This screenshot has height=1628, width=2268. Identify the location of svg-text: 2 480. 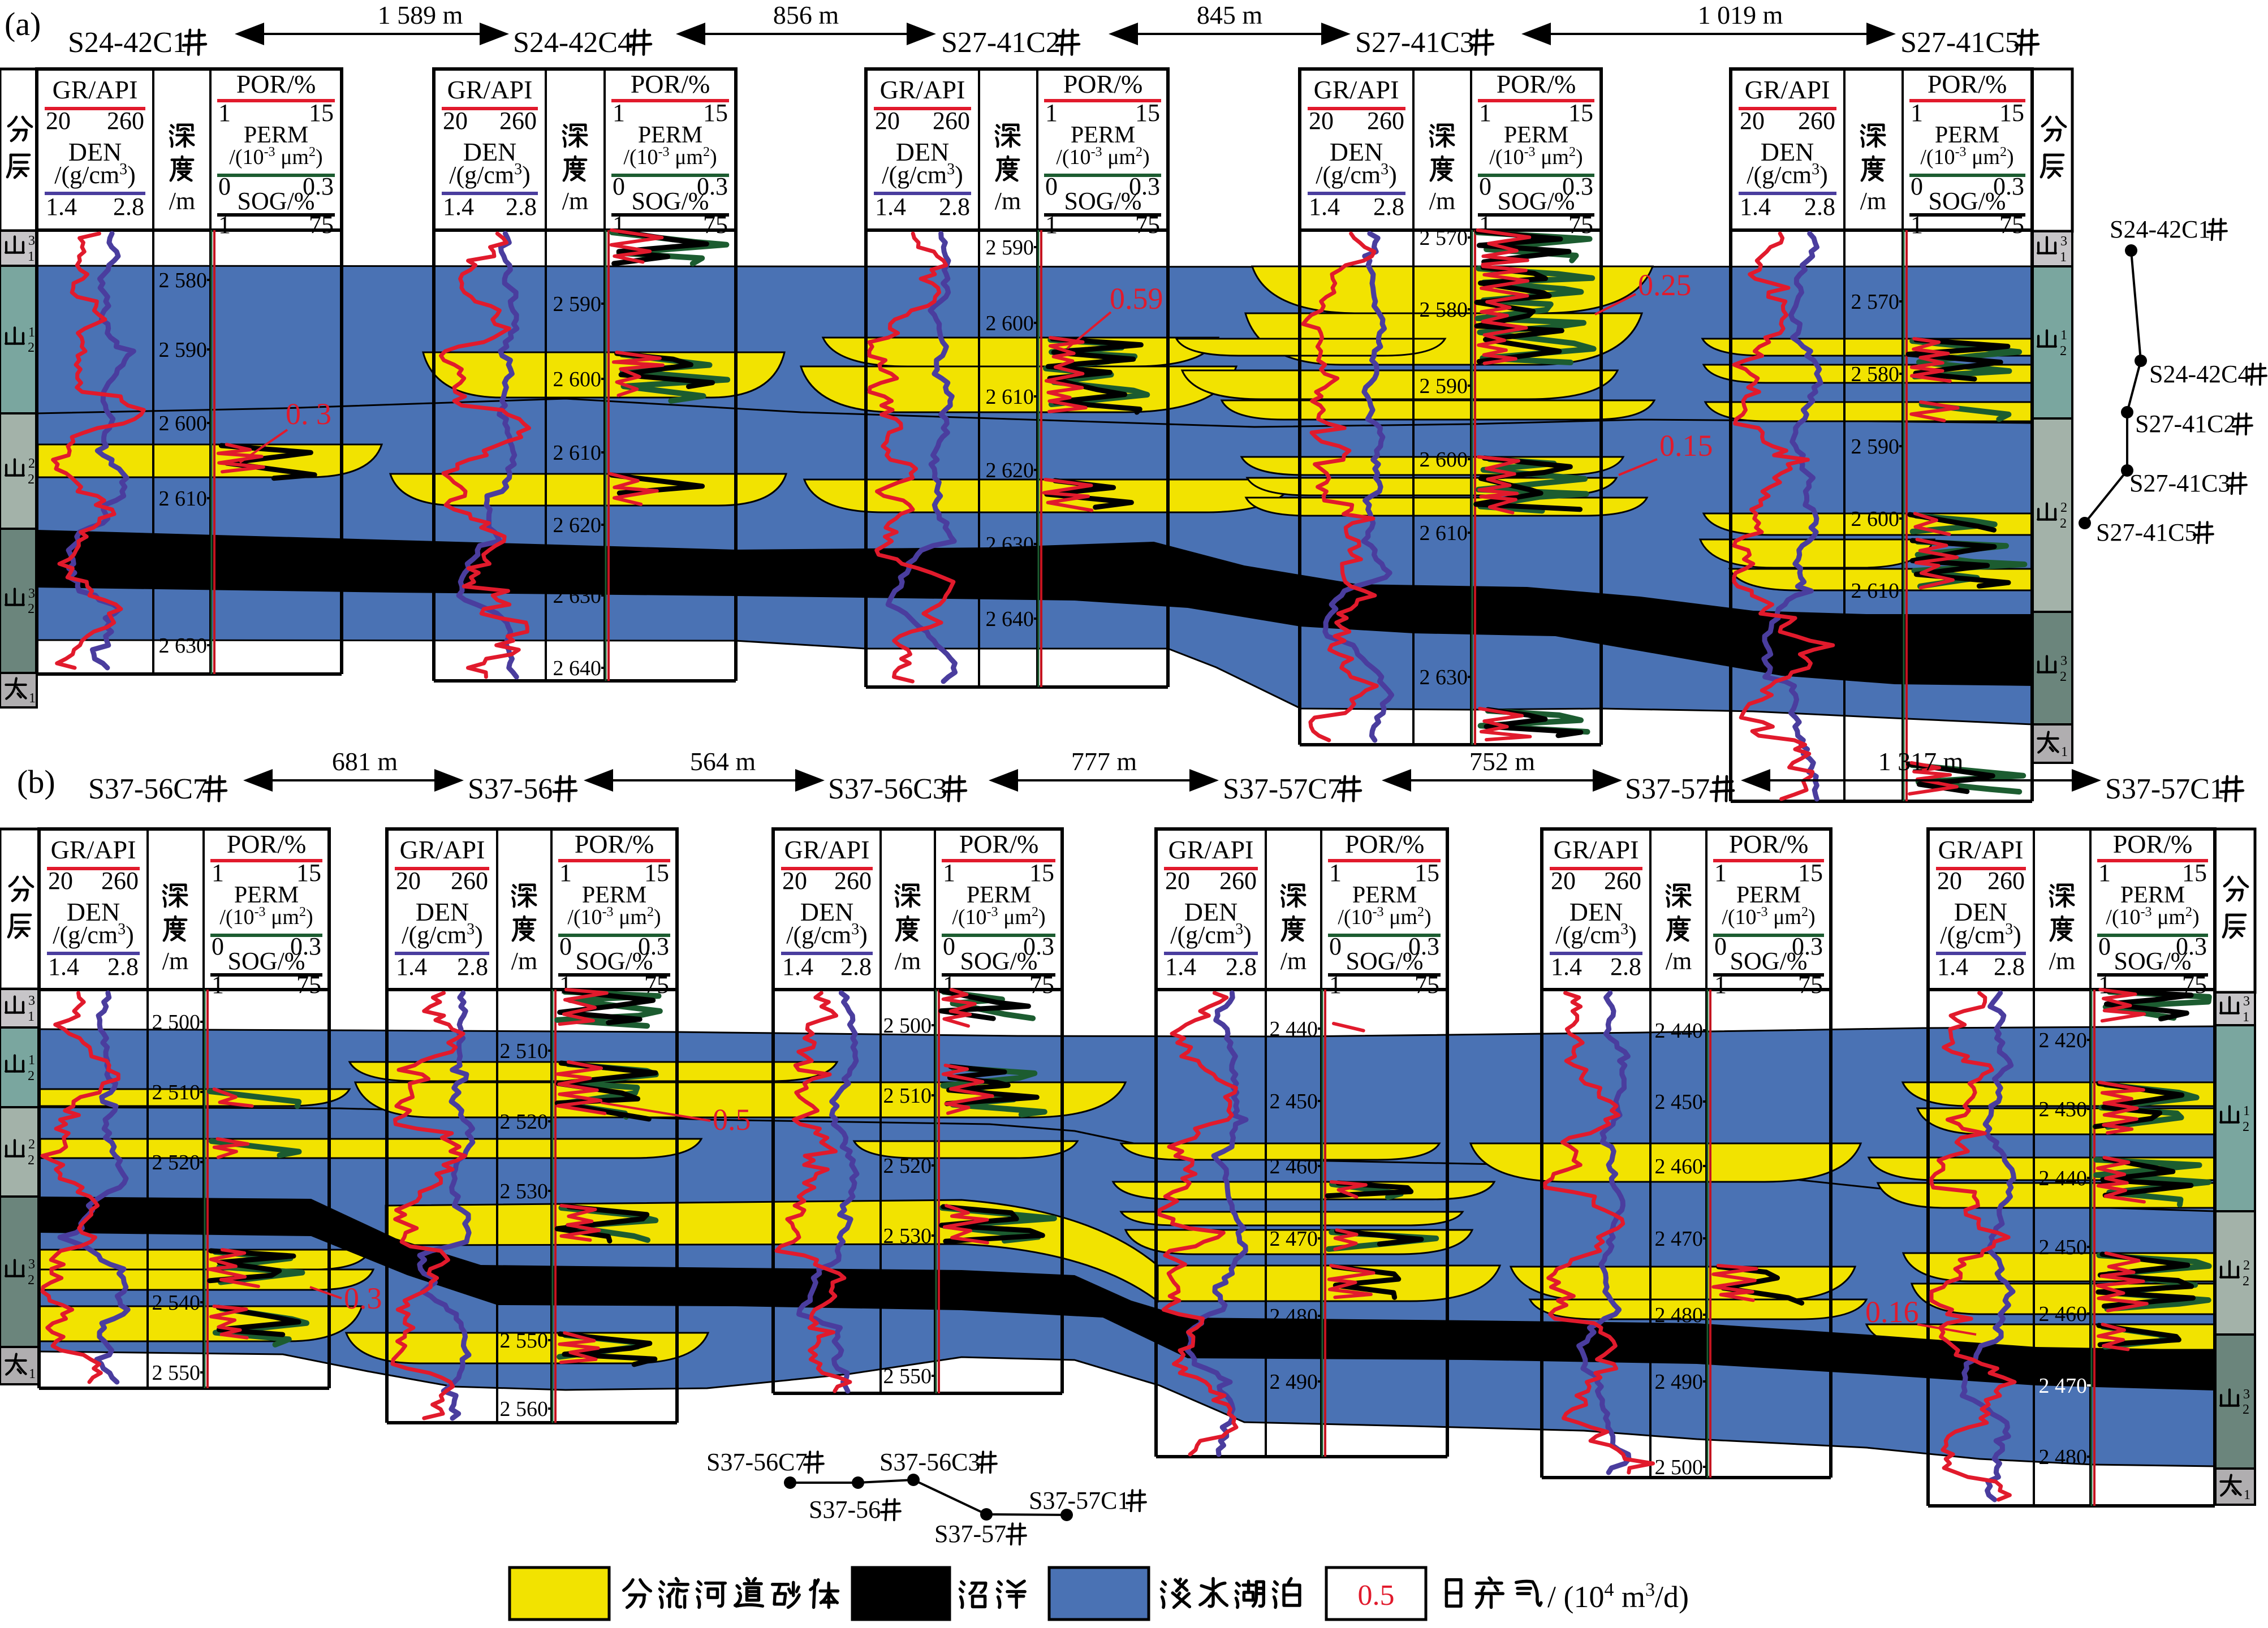
(2063, 1457).